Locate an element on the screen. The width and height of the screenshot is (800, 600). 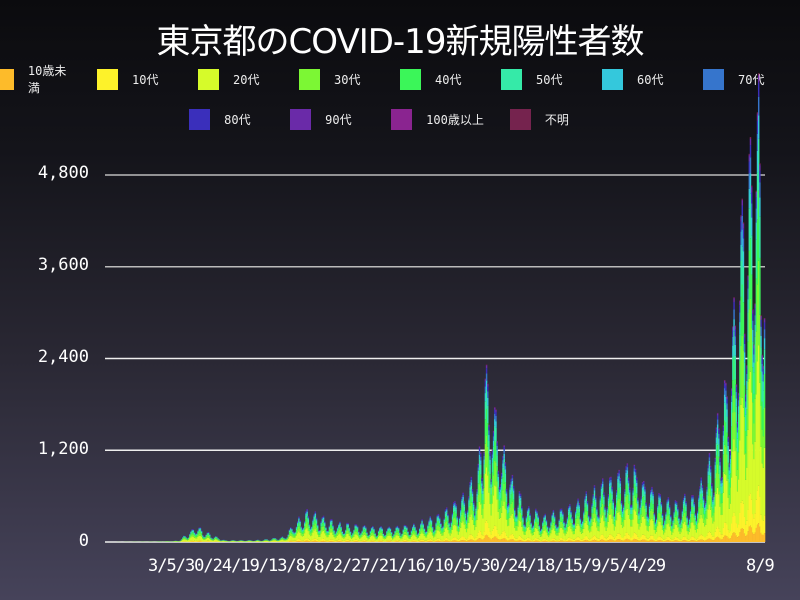
legend-label: 10代 is located at coordinates (145, 79).